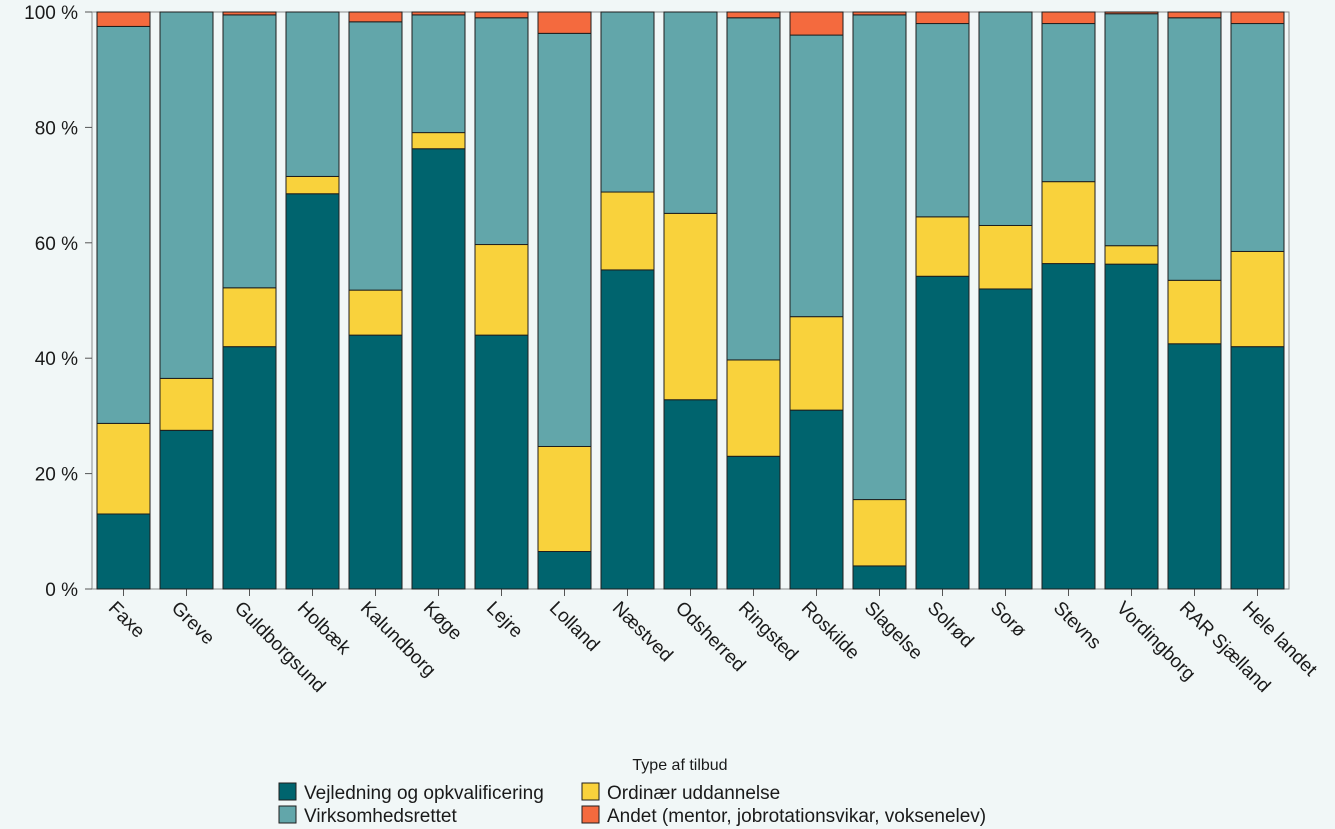 The width and height of the screenshot is (1335, 829). I want to click on x-tick-label: Solrød, so click(950, 625).